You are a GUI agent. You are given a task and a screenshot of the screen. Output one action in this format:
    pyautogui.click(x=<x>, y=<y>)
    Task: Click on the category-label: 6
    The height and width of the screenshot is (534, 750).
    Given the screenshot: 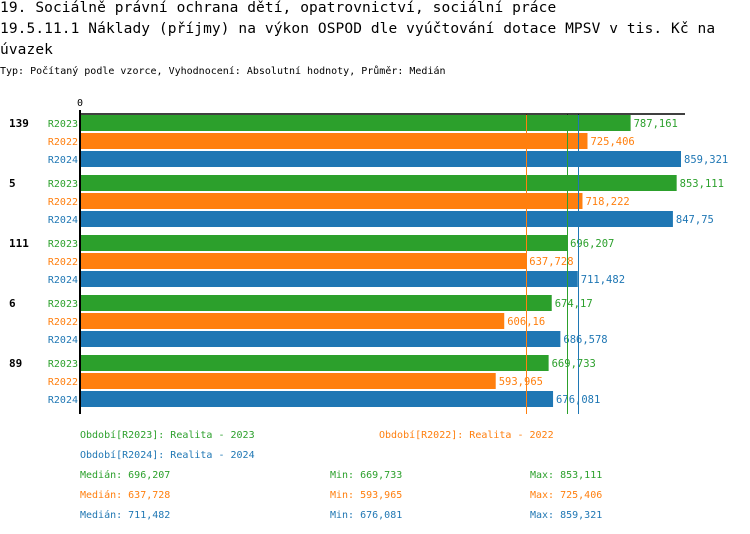 What is the action you would take?
    pyautogui.click(x=12, y=303)
    